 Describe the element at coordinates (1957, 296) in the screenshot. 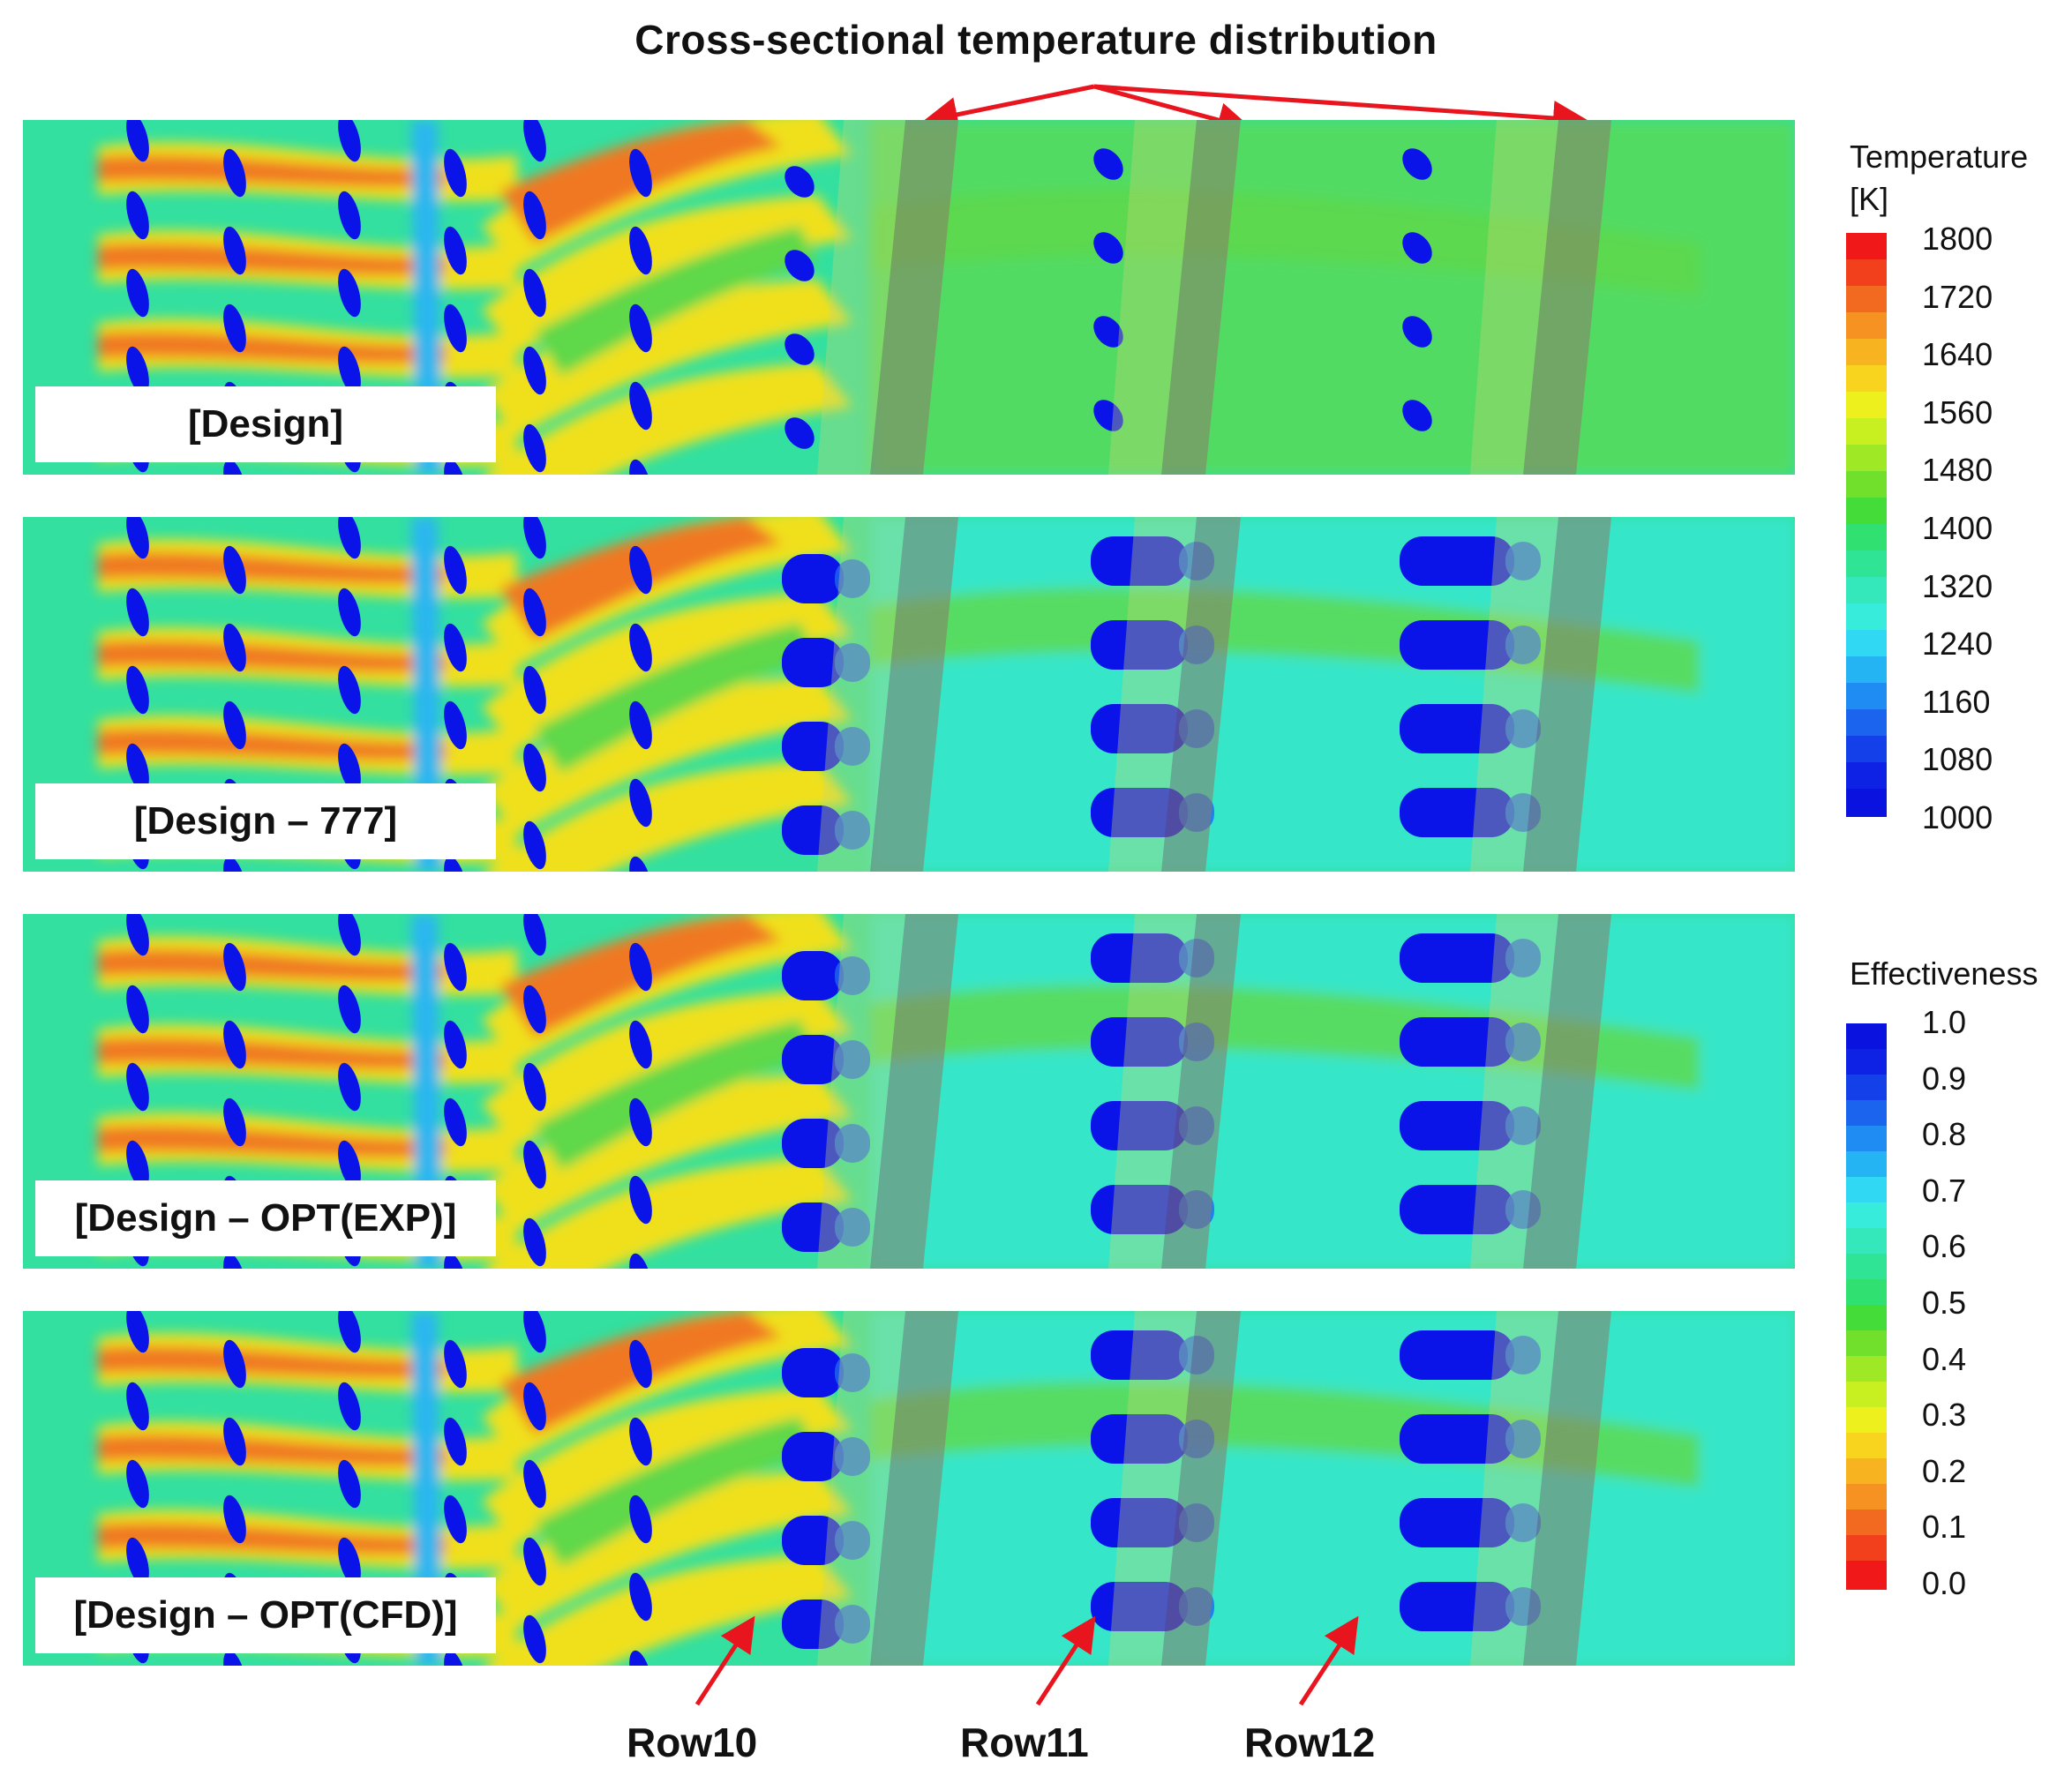

I see `temperature-tick: 1720` at that location.